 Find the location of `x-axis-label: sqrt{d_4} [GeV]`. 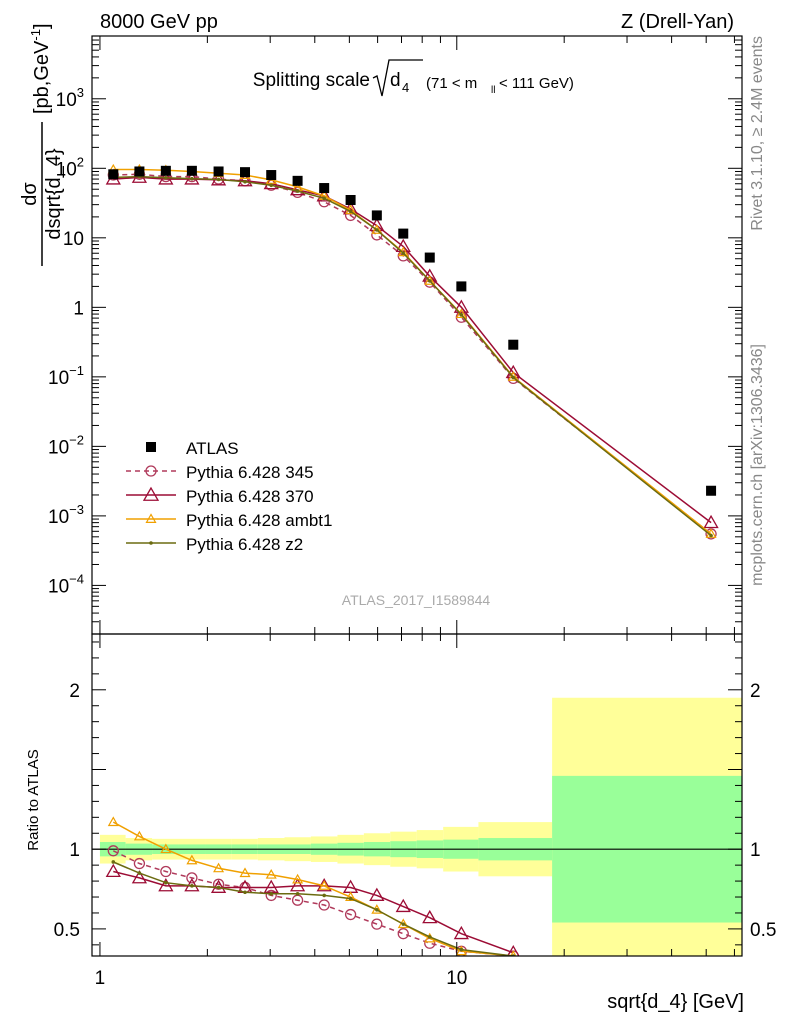

x-axis-label: sqrt{d_4} [GeV] is located at coordinates (675, 1002).